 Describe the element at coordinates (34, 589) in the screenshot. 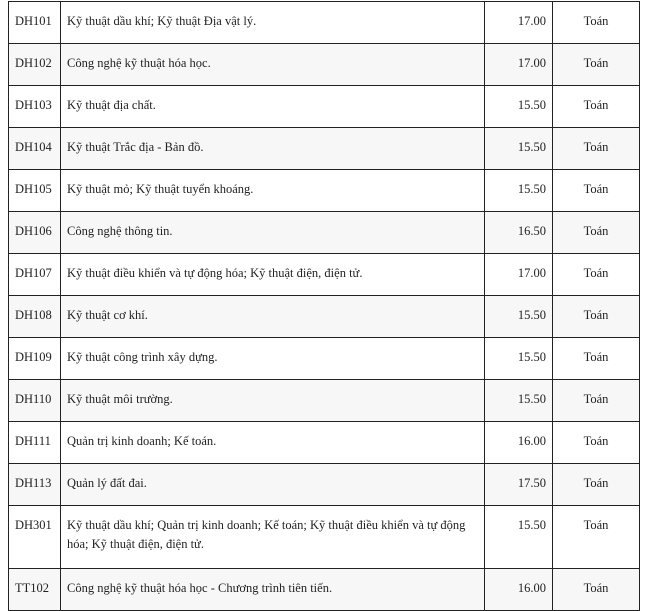

I see `major-code-cell: TT102` at that location.